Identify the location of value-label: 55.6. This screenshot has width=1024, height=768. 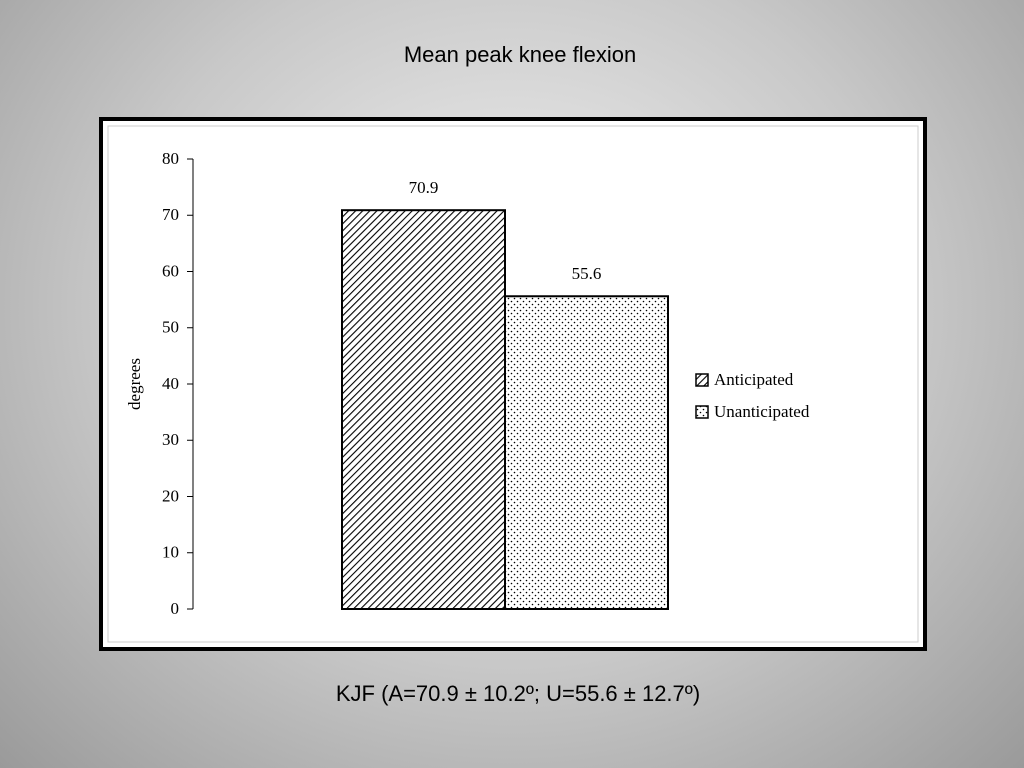
(587, 273).